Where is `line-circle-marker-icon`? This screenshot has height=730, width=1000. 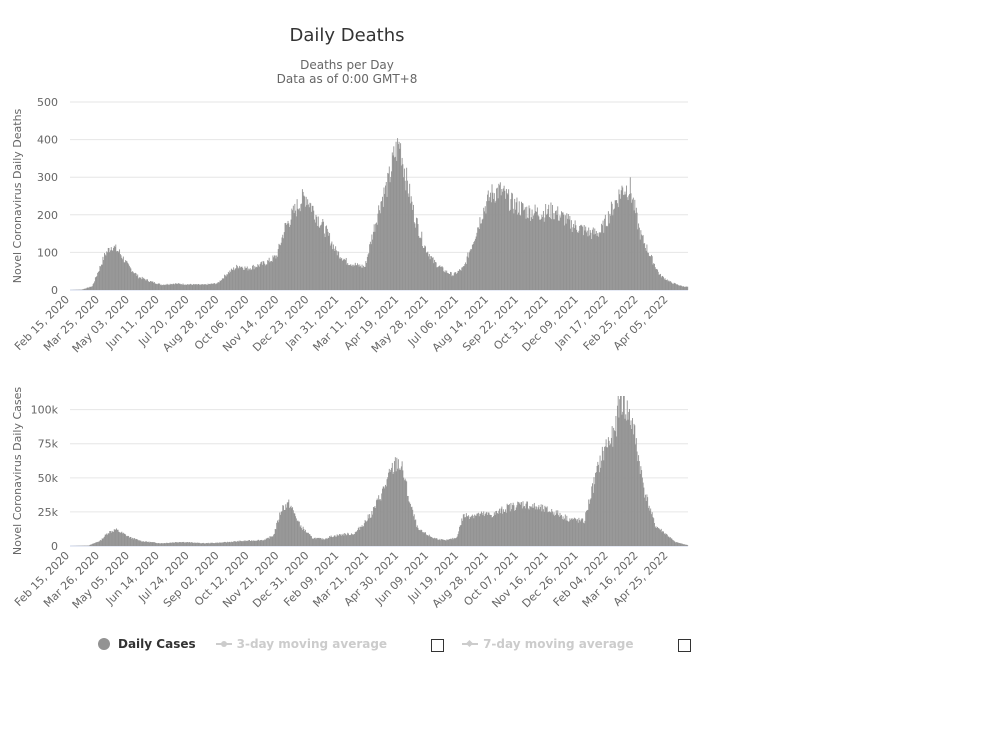
line-circle-marker-icon is located at coordinates (223, 644).